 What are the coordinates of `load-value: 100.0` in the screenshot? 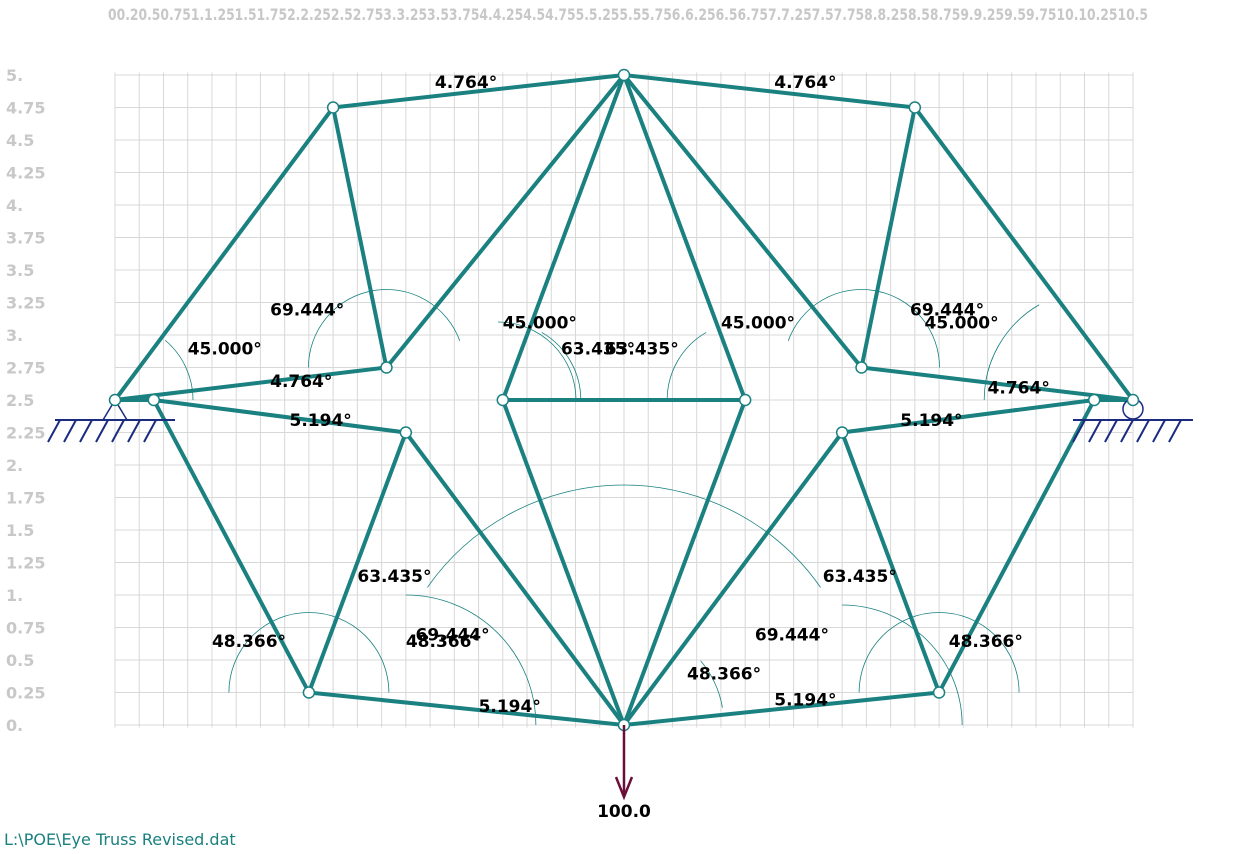 It's located at (624, 812).